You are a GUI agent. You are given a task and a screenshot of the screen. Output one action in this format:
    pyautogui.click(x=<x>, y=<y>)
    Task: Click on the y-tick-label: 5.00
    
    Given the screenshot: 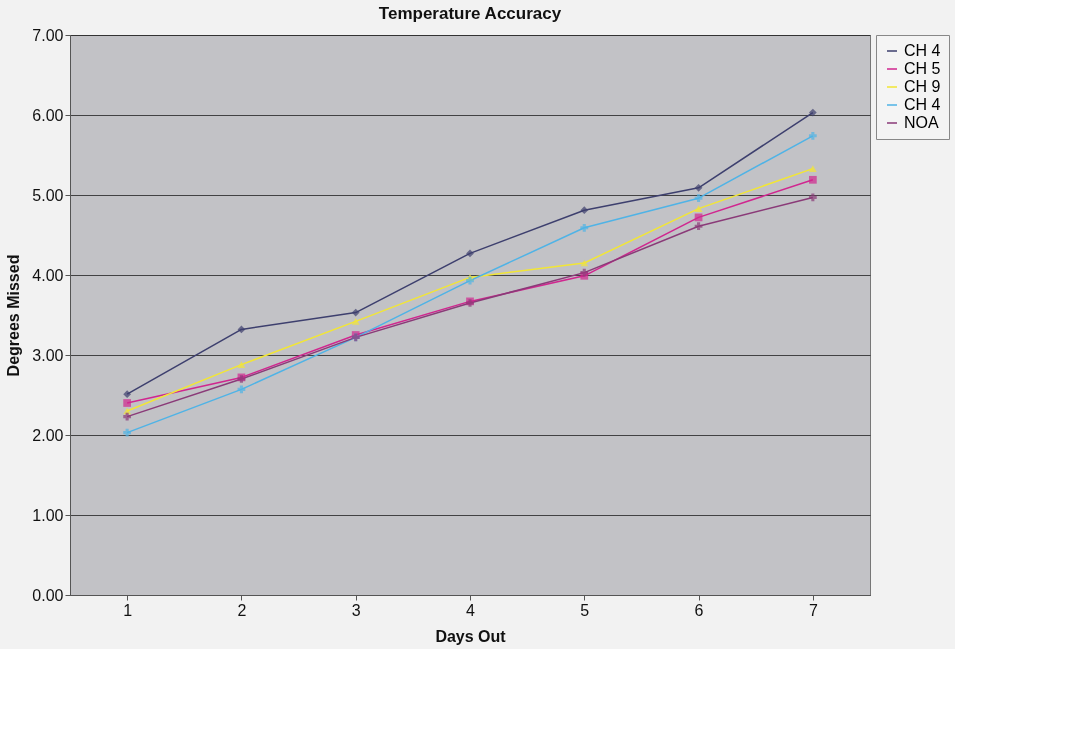 What is the action you would take?
    pyautogui.click(x=48, y=195)
    